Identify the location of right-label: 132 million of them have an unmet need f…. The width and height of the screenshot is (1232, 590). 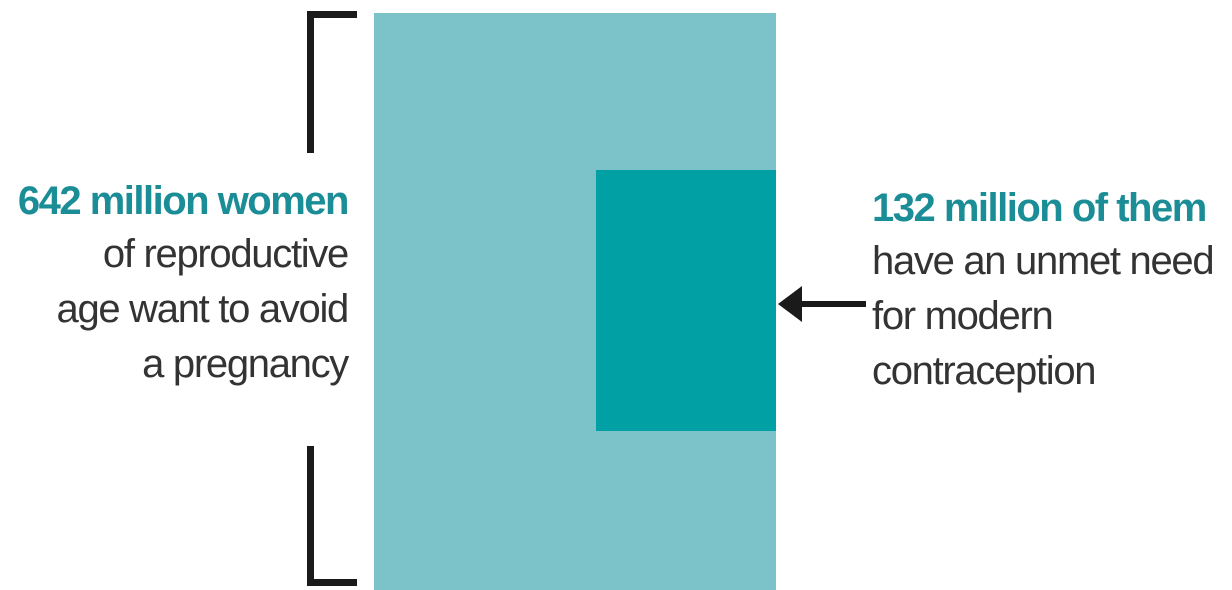
(1048, 290).